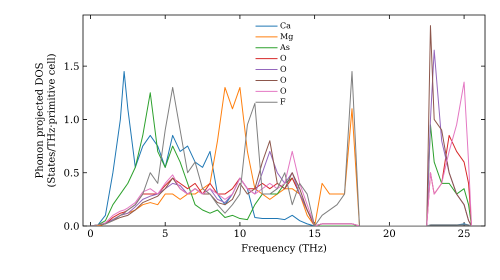 The image size is (500, 280). Describe the element at coordinates (71, 226) in the screenshot. I see `y-tick-label: 0.0` at that location.